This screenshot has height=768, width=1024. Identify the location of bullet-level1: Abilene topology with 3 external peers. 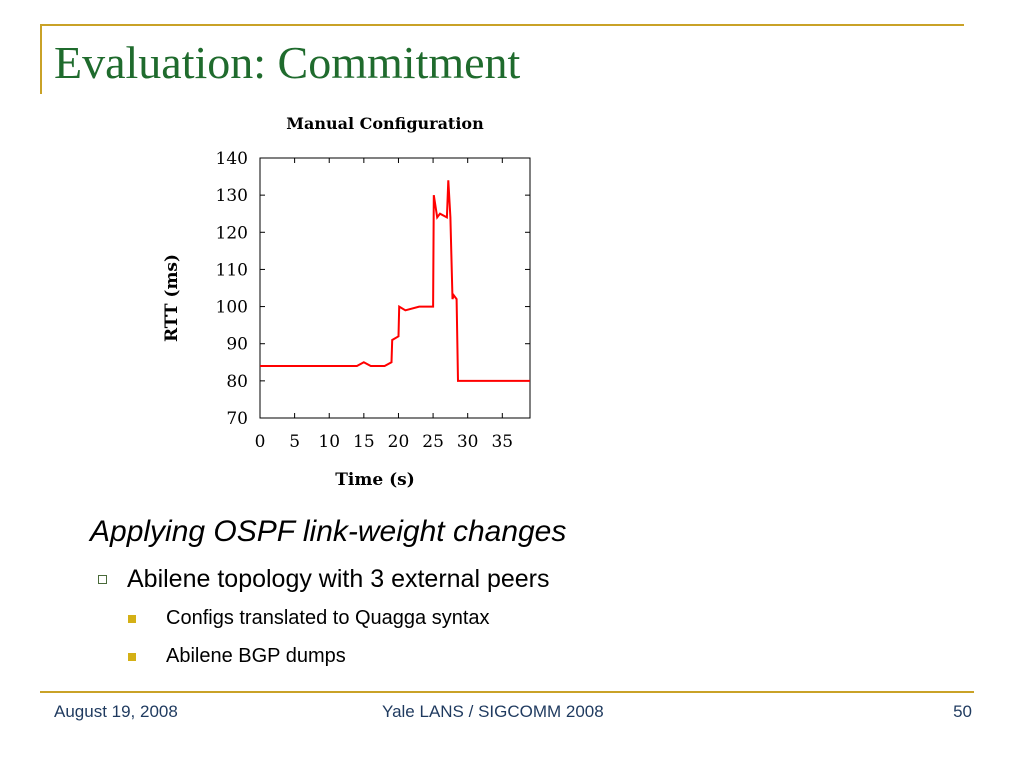
(324, 579).